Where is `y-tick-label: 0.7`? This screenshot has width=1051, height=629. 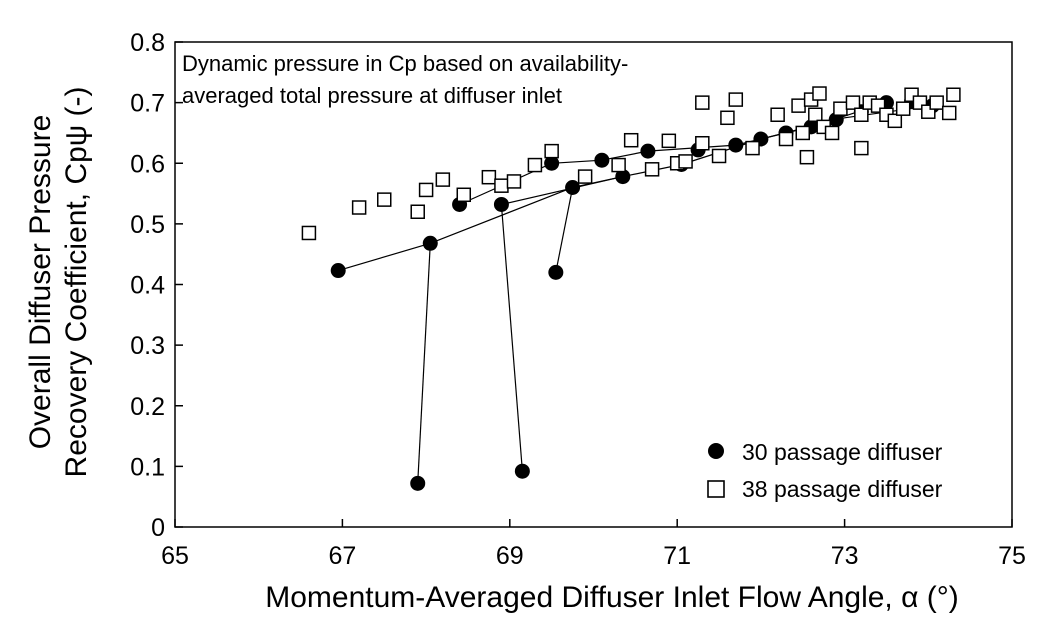 y-tick-label: 0.7 is located at coordinates (147, 104).